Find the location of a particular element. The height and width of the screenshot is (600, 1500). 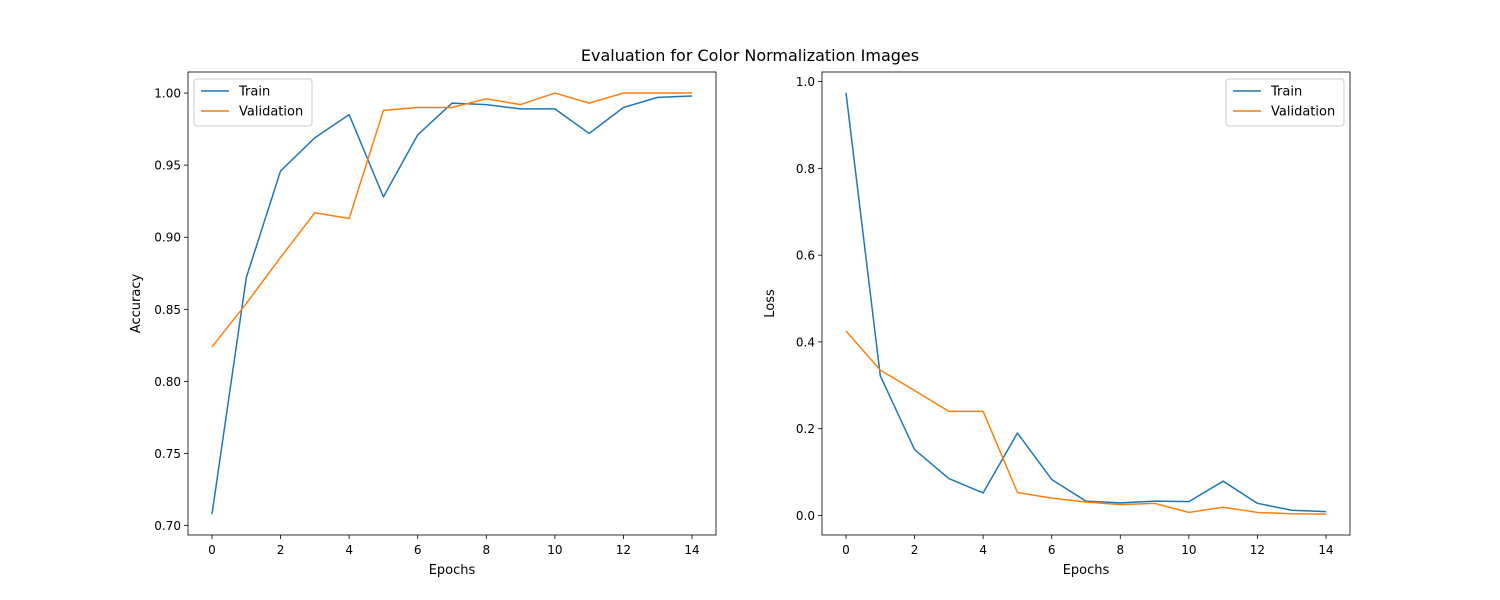

right-y-tick-label: 1.0 is located at coordinates (805, 82).